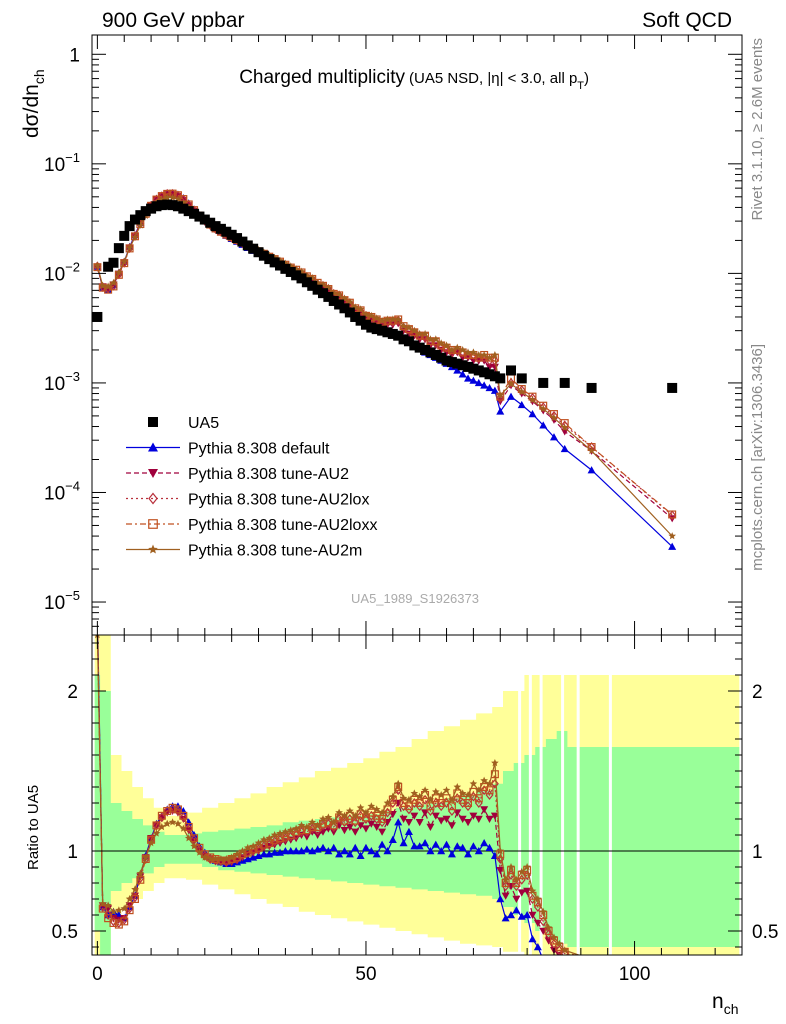  I want to click on legend-entry: Pythia 8.308 tune-AU2m, so click(244, 551).